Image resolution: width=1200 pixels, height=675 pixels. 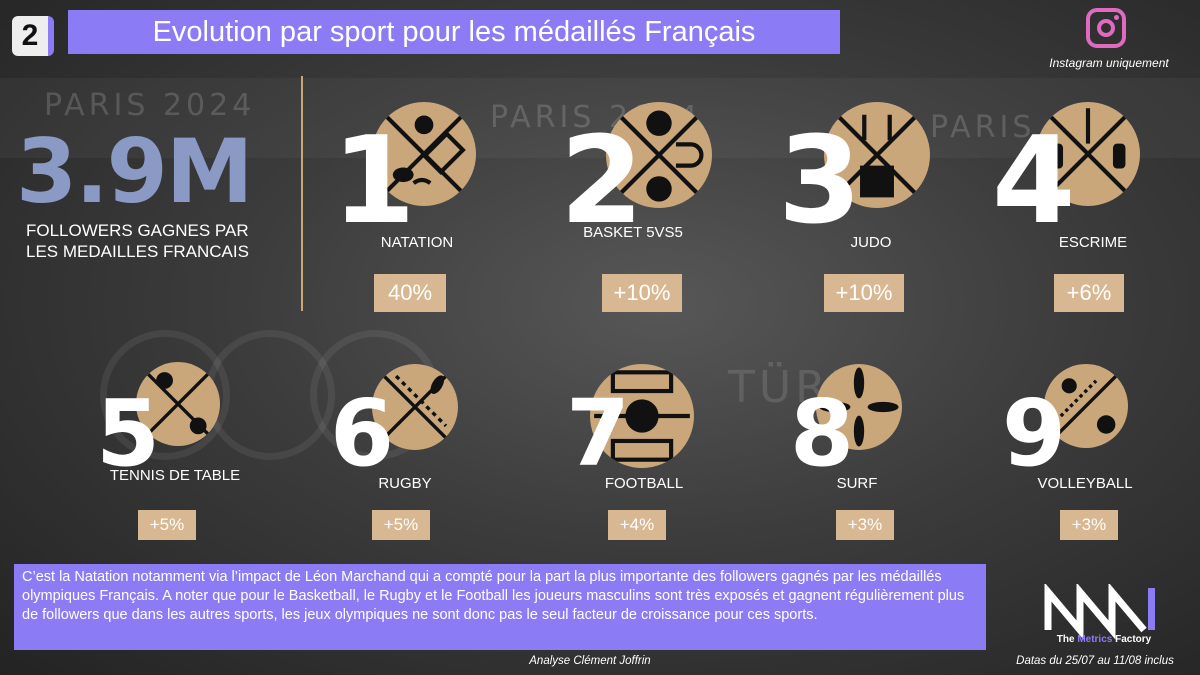 What do you see at coordinates (1093, 242) in the screenshot?
I see `sport-name: ESCRIME` at bounding box center [1093, 242].